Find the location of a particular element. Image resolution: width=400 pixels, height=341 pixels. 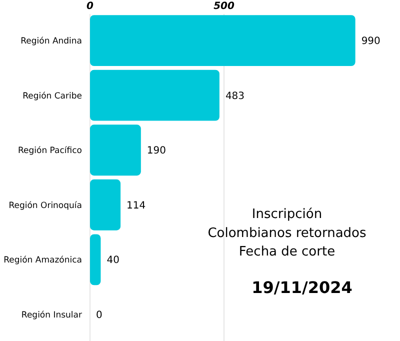

y-tick-label: Región Amazónica is located at coordinates (43, 261).